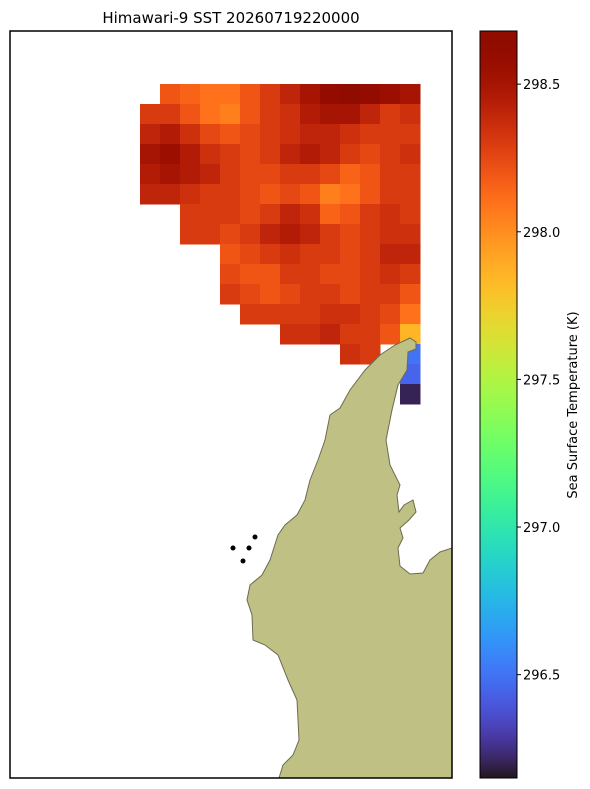 This screenshot has width=590, height=789. I want to click on colorbar-label: Sea Surface Temperature (K), so click(573, 404).